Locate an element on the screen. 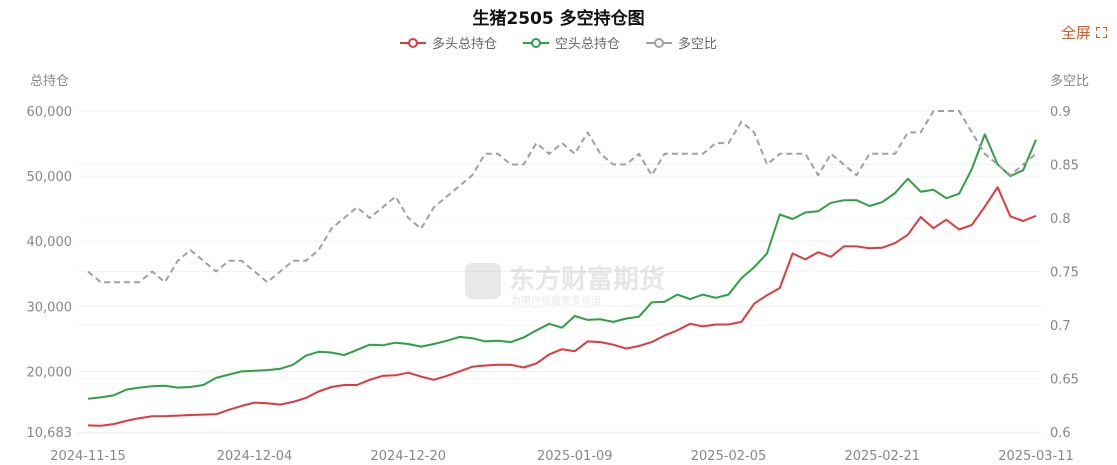  y-tick-right: 0.9 is located at coordinates (1060, 112).